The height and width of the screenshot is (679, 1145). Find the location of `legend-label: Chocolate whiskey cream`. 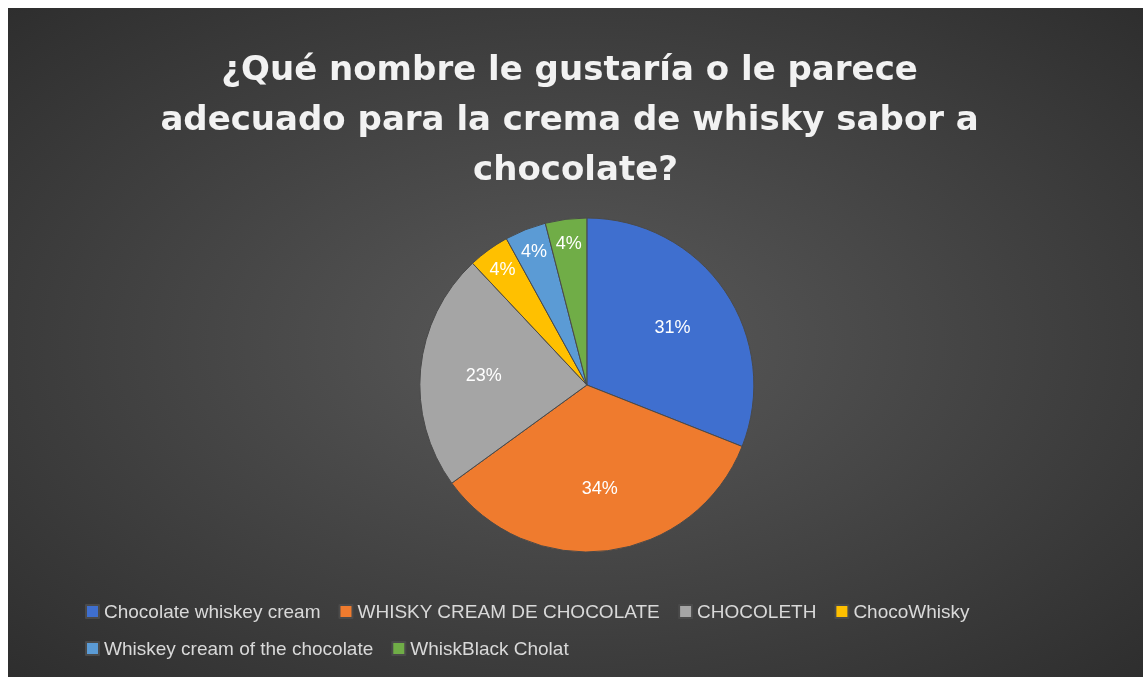

legend-label: Chocolate whiskey cream is located at coordinates (212, 611).